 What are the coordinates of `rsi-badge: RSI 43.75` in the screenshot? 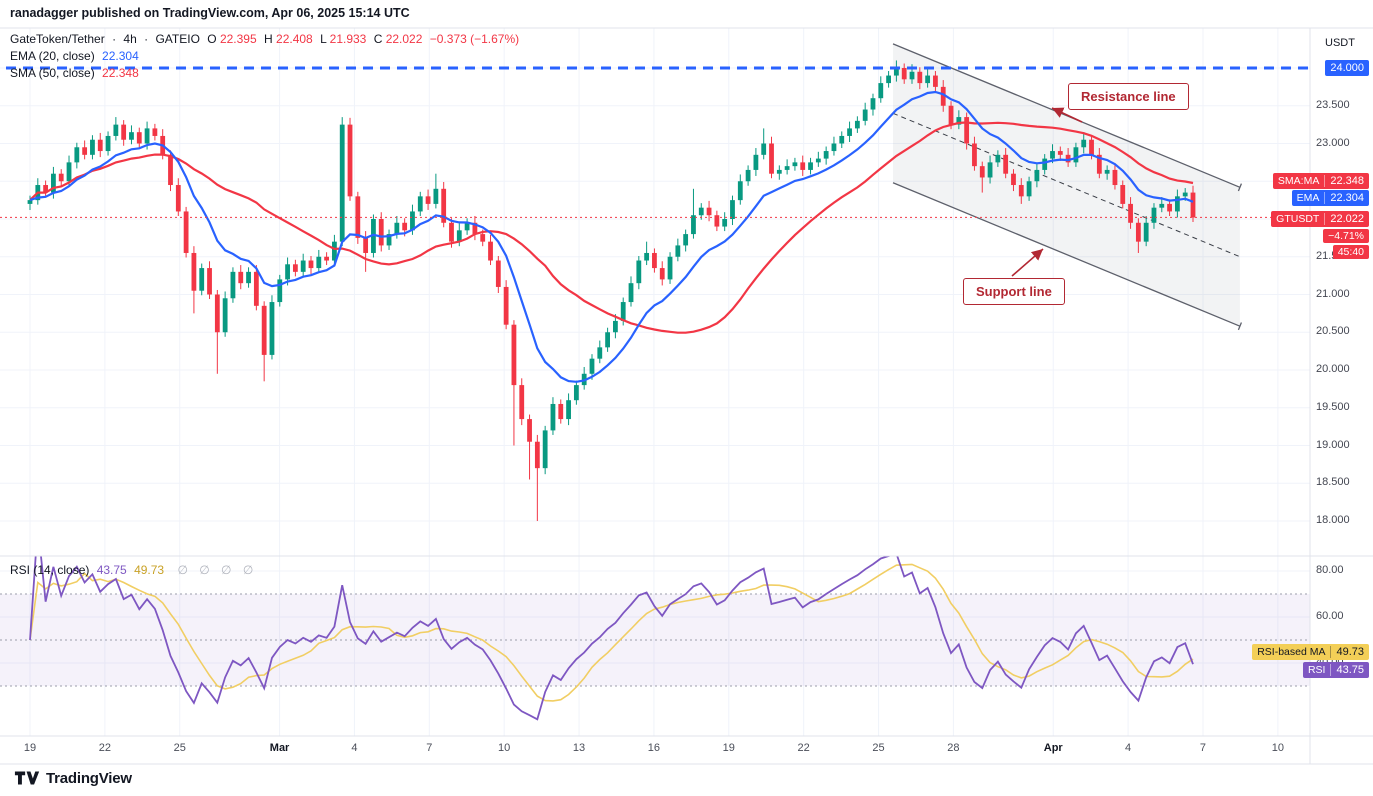 It's located at (1335, 670).